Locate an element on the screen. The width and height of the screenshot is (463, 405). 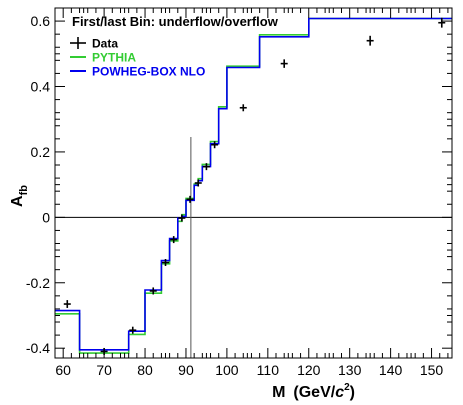
chart-title: First/last Bin: underflow/overflow is located at coordinates (175, 21).